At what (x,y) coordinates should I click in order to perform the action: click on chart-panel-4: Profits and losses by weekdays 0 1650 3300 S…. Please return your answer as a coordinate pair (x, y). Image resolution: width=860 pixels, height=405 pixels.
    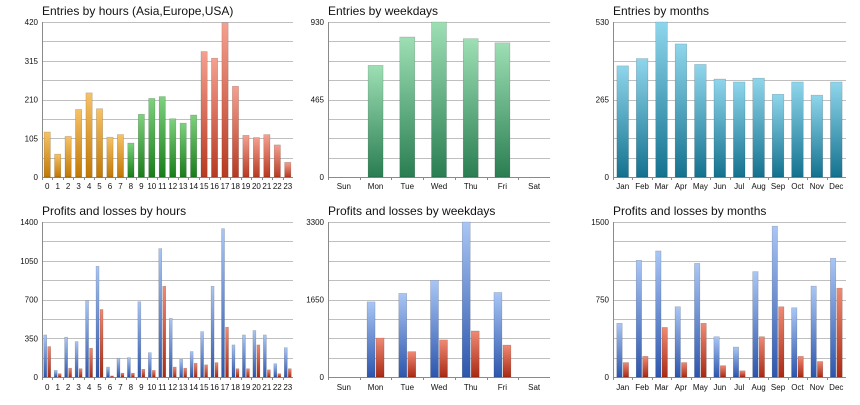
    Looking at the image, I should click on (428, 298).